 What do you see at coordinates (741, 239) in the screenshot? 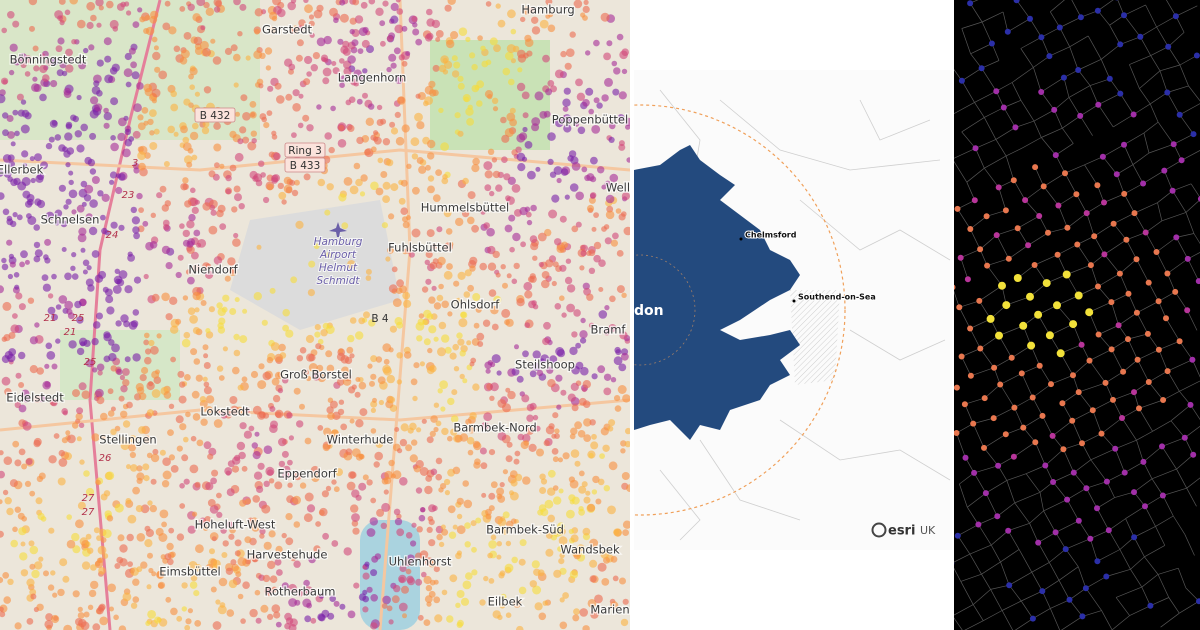
I see `place-dot` at bounding box center [741, 239].